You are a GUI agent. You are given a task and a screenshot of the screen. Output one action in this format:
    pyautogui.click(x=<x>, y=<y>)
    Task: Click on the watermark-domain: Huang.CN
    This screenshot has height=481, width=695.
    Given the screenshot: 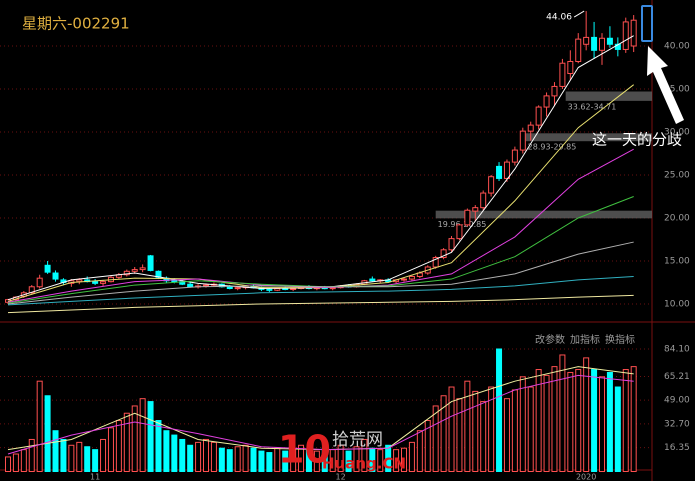 What is the action you would take?
    pyautogui.click(x=364, y=464)
    